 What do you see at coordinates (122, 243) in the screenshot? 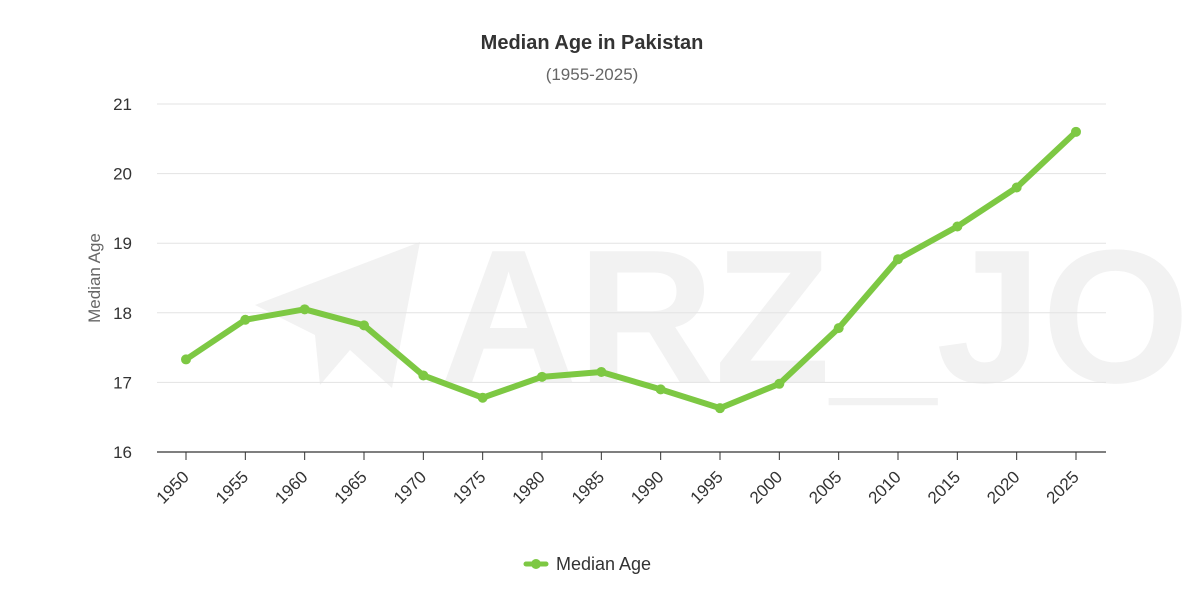
I see `y-tick-label: 19` at bounding box center [122, 243].